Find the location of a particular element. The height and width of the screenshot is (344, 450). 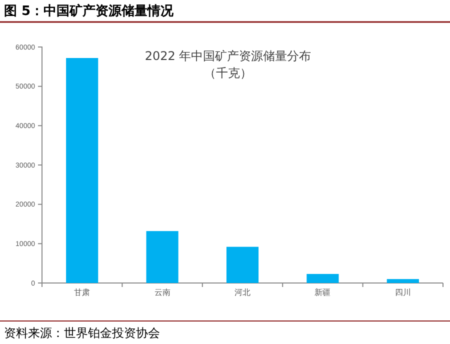

x-tick-label: 云南 is located at coordinates (162, 292).